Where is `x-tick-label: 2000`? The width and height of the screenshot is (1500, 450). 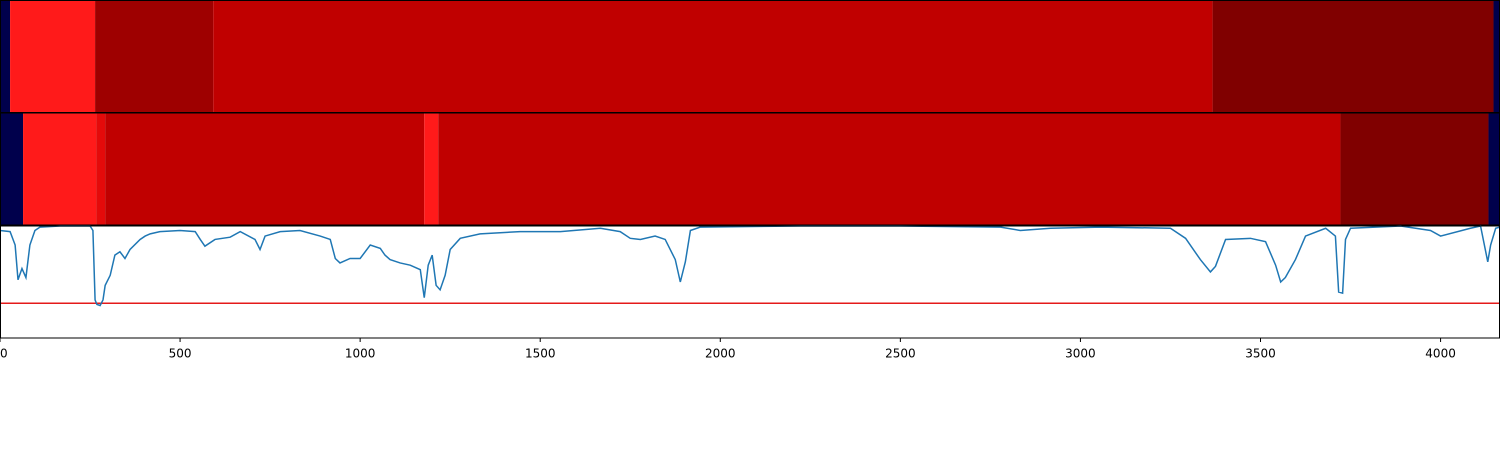
x-tick-label: 2000 is located at coordinates (720, 354).